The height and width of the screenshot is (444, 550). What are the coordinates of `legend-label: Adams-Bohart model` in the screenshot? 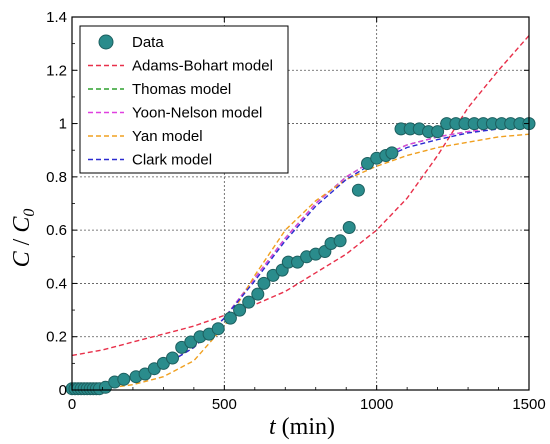 It's located at (202, 66).